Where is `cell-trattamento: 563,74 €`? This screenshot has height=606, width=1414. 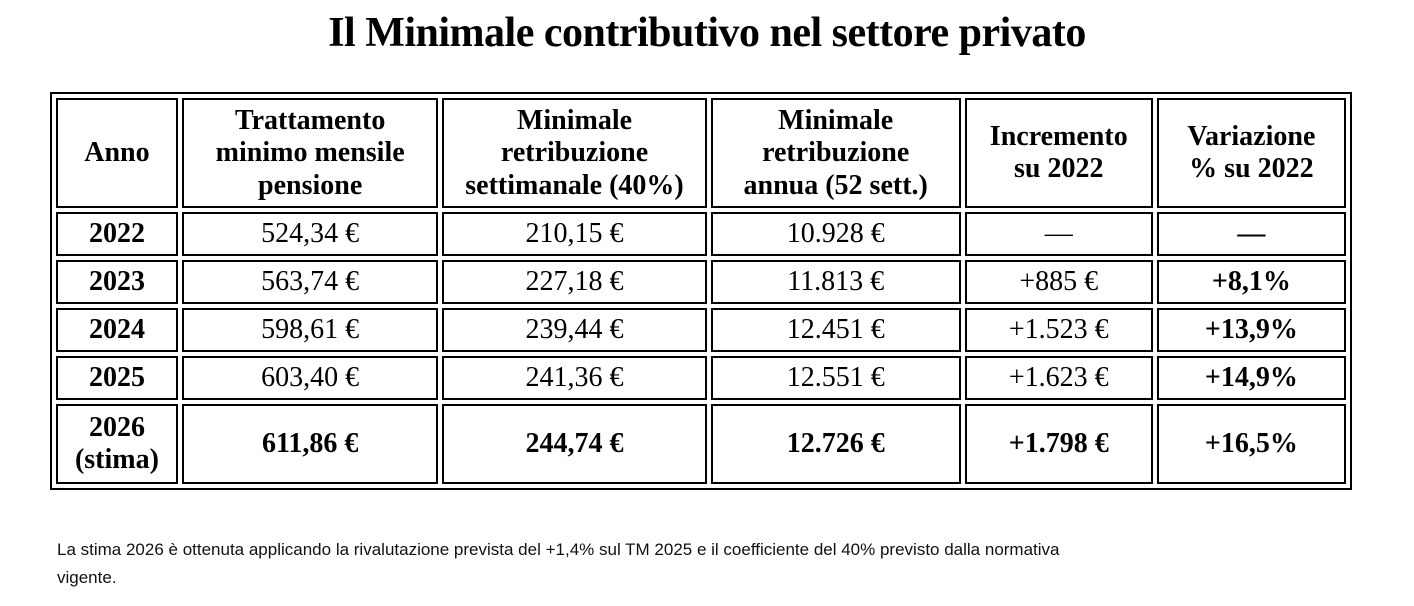
cell-trattamento: 563,74 € is located at coordinates (310, 282).